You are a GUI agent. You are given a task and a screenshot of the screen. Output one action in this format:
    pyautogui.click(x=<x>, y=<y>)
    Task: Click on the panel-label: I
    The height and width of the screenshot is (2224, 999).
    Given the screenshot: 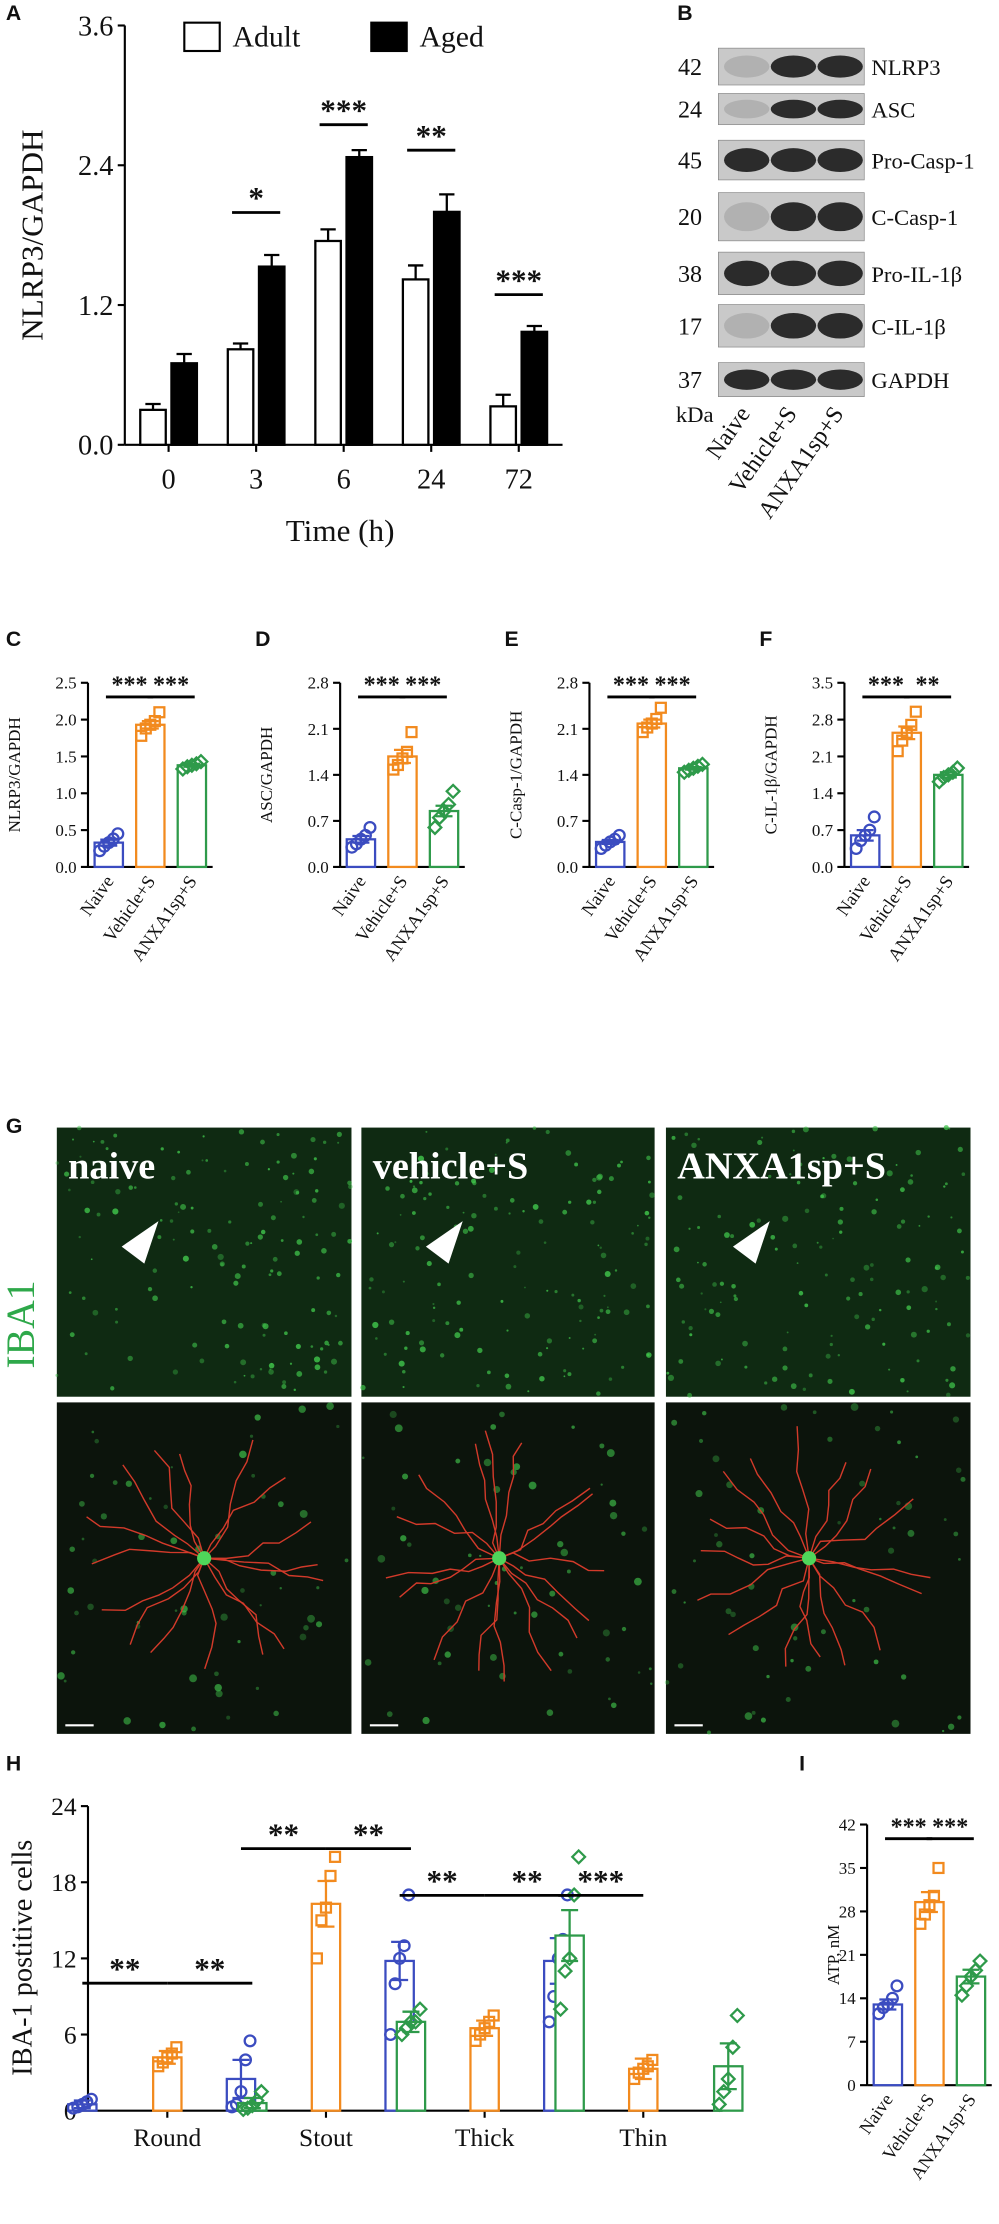 What is the action you would take?
    pyautogui.click(x=802, y=1764)
    